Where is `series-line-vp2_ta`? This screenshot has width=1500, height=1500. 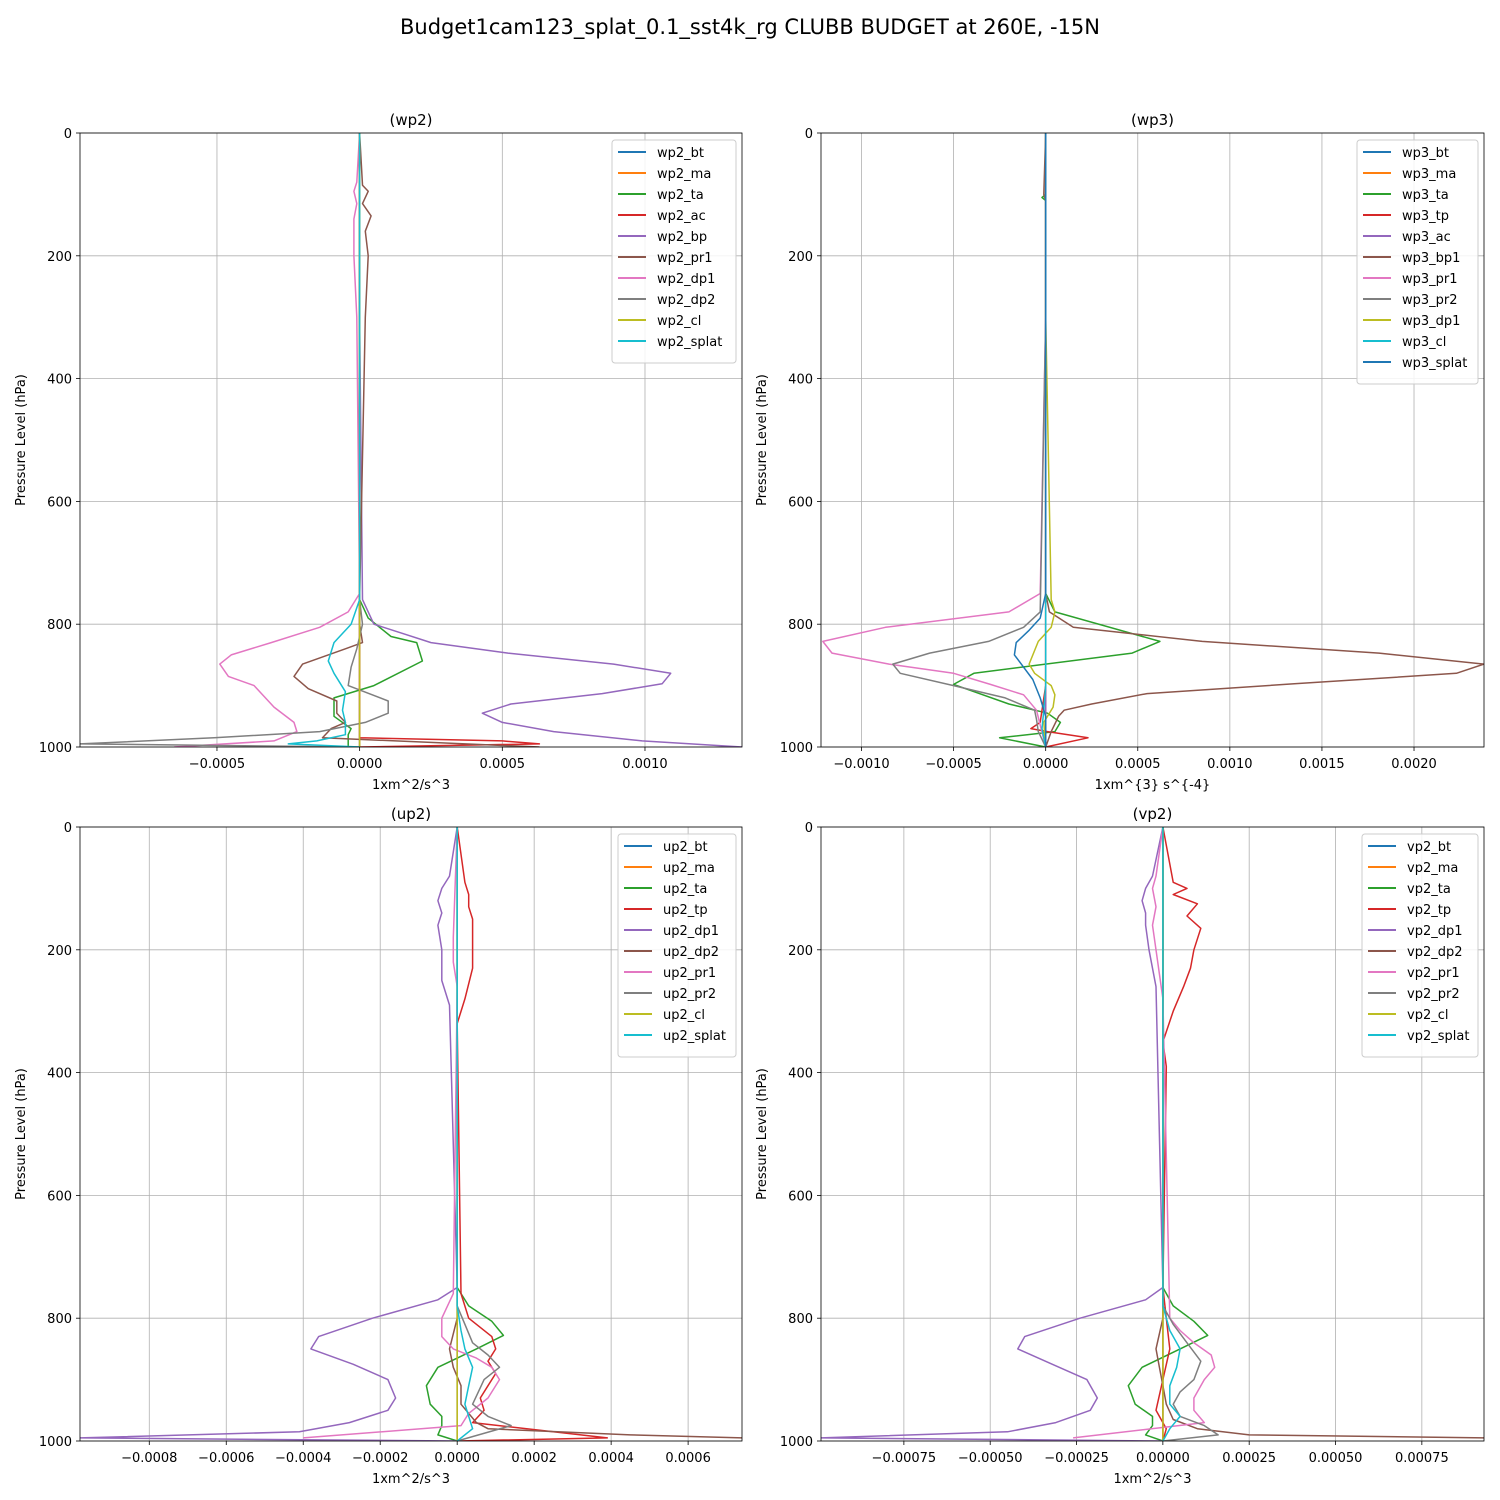
series-line-vp2_ta is located at coordinates (1168, 1134).